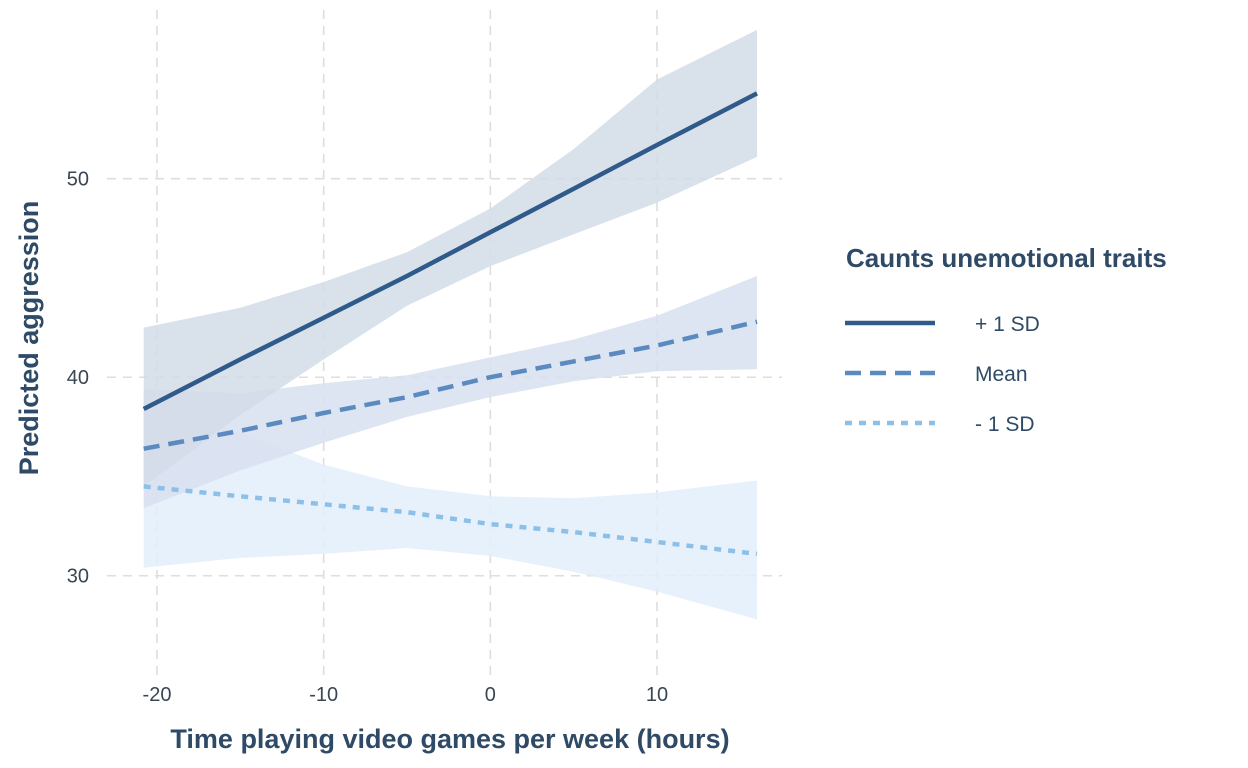 The width and height of the screenshot is (1248, 768). Describe the element at coordinates (942, 374) in the screenshot. I see `legend-items: + 1 SD Mean - 1 SD` at that location.